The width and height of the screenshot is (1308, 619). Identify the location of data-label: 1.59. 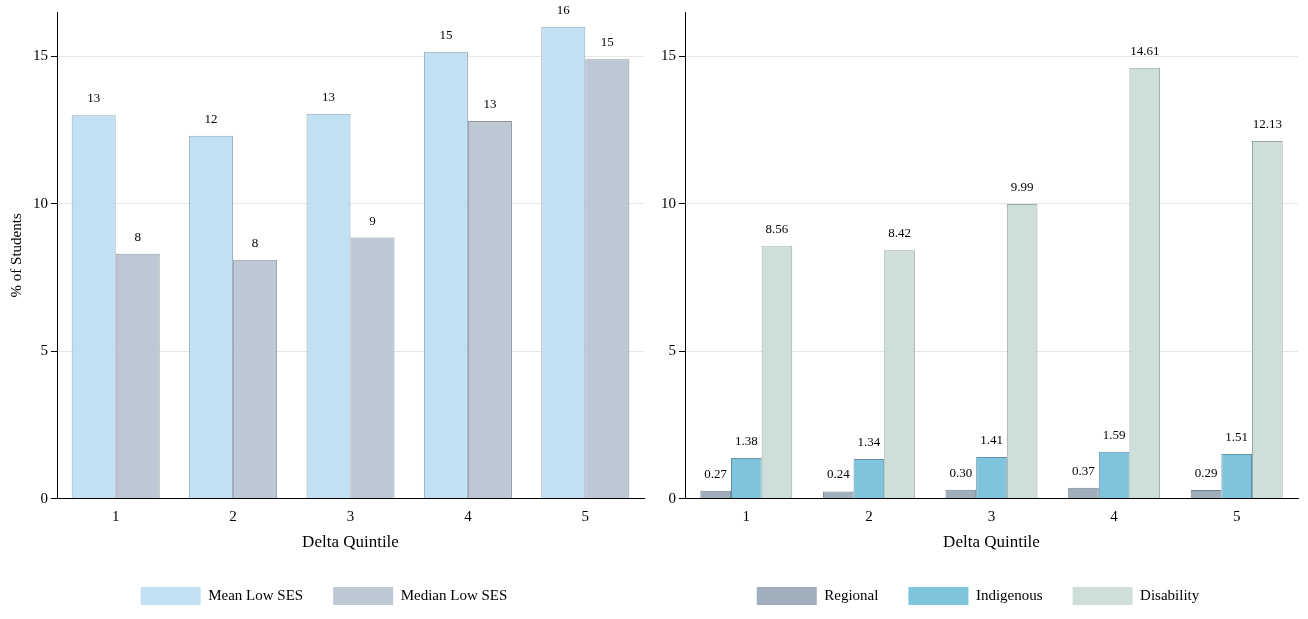
(1114, 434).